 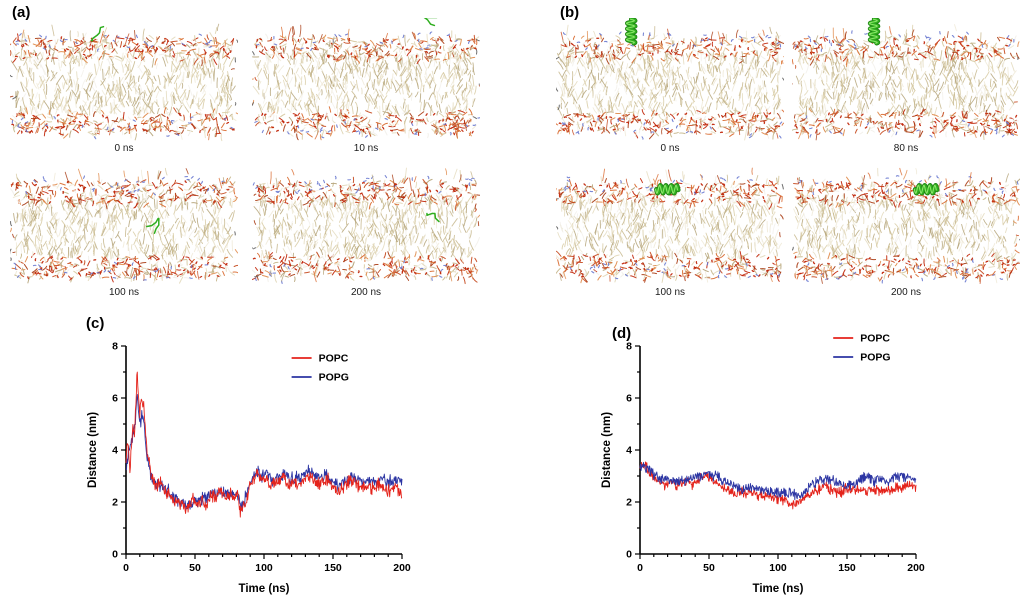 I want to click on md-snapshot-a-10ns: 10 ns, so click(x=366, y=86).